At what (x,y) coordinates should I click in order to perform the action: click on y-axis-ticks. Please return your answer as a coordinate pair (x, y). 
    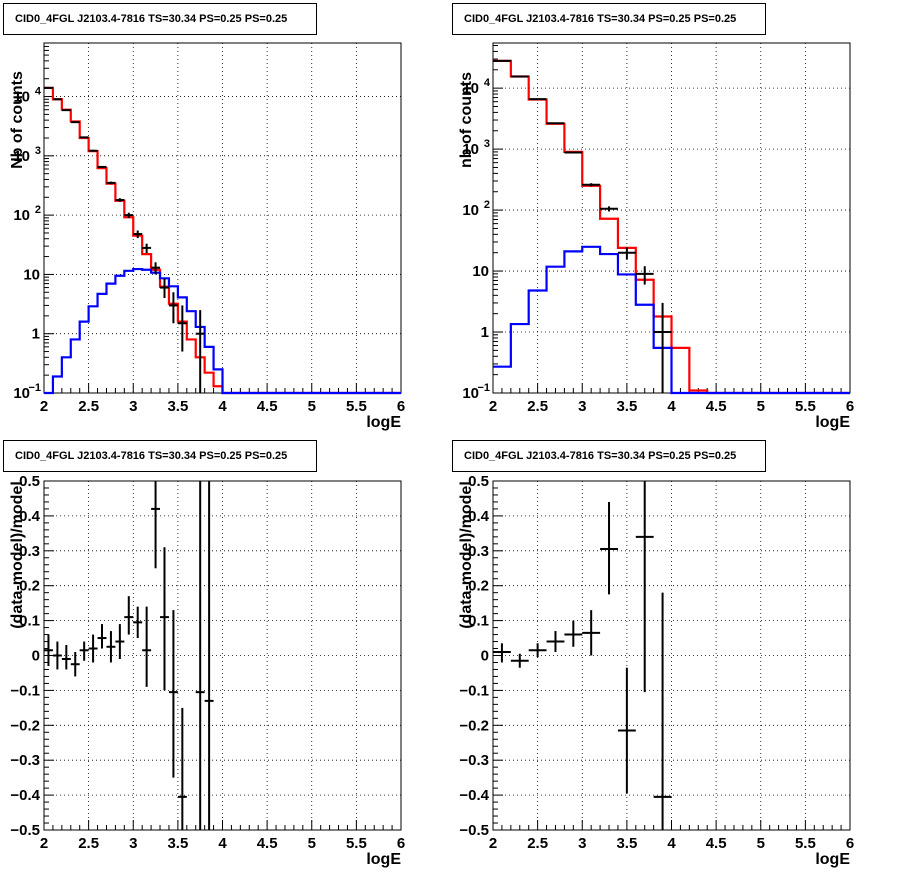
    Looking at the image, I should click on (498, 219).